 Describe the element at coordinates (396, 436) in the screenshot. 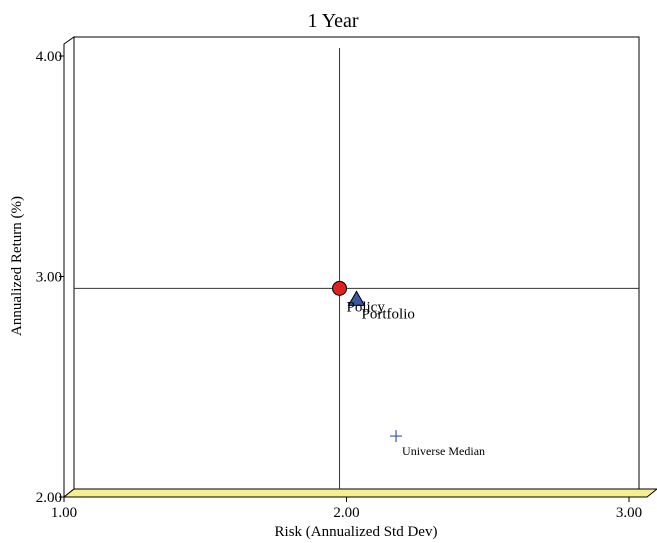

I see `universe-median-point` at that location.